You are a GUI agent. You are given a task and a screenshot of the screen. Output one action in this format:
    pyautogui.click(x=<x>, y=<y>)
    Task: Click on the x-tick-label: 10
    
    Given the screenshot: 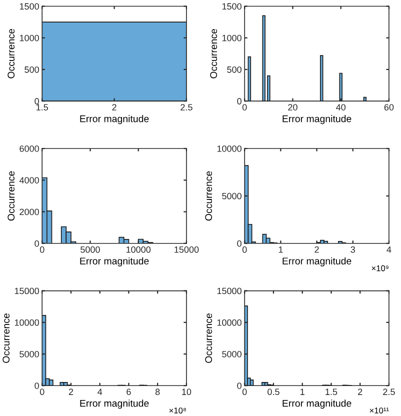 What is the action you would take?
    pyautogui.click(x=187, y=392)
    